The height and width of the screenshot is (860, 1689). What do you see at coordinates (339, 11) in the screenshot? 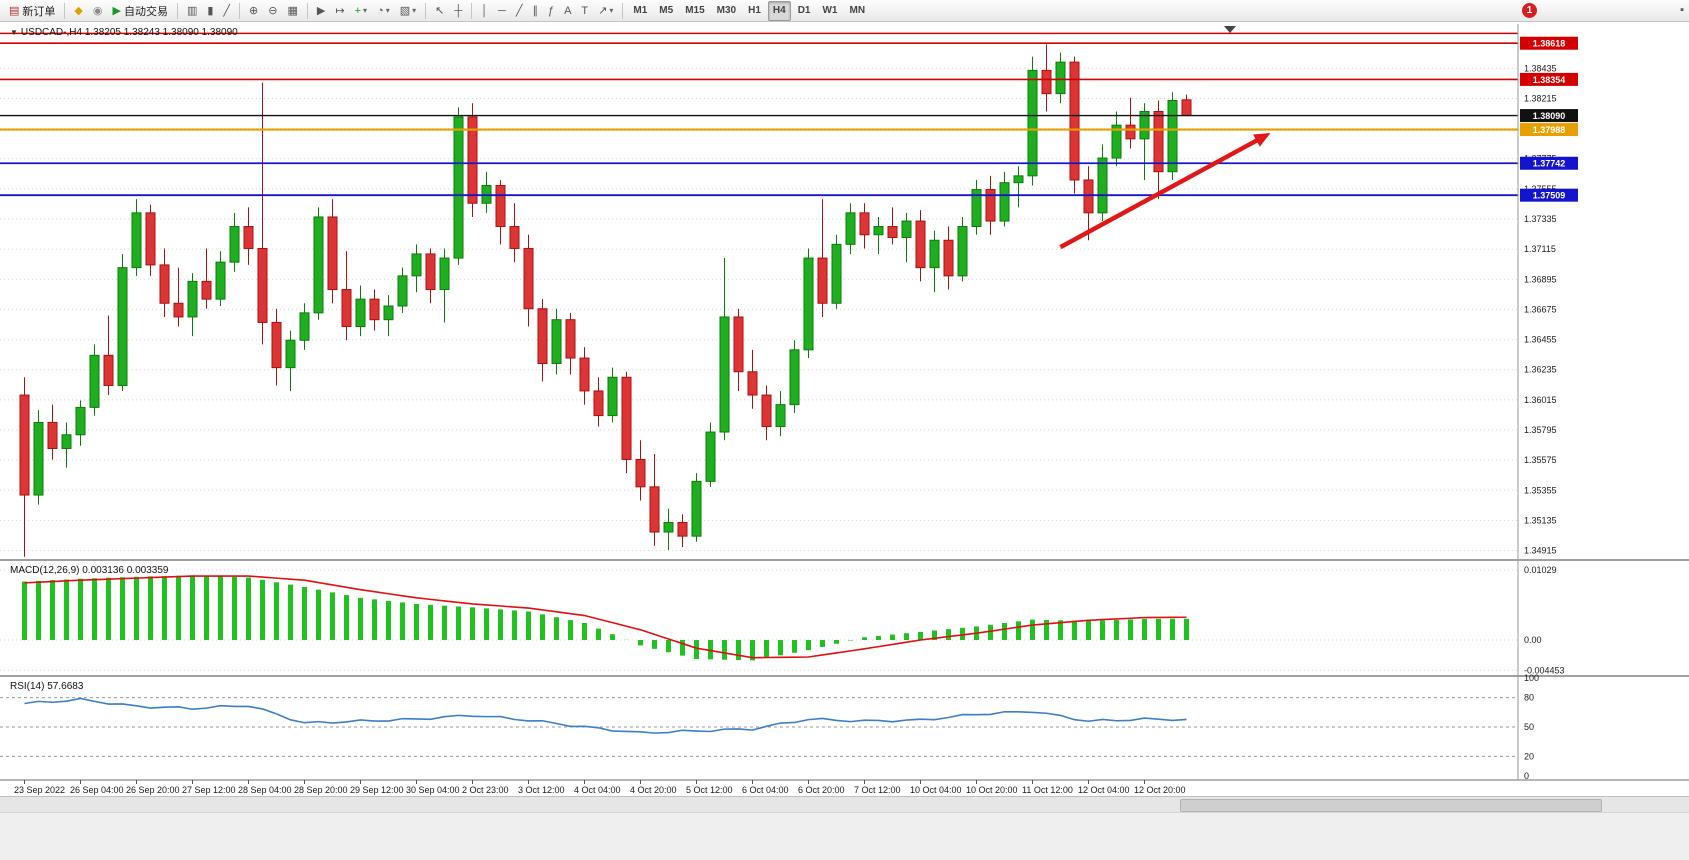
I see `chart-shift-button: ↦` at bounding box center [339, 11].